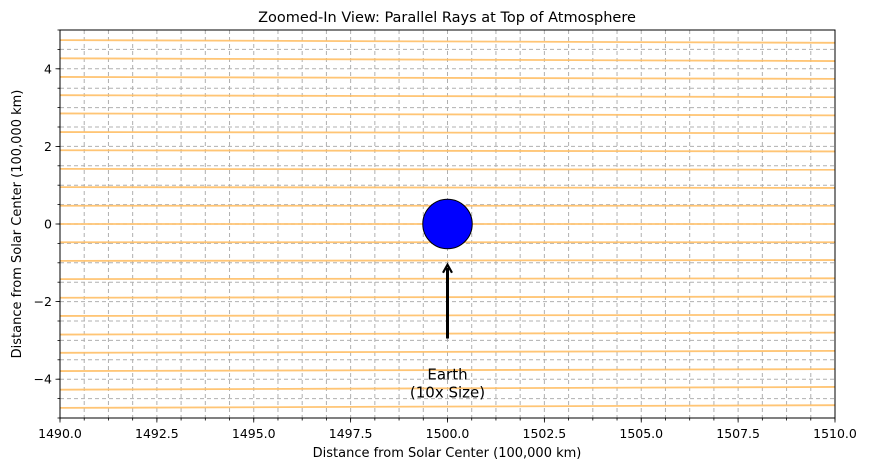 Image resolution: width=869 pixels, height=471 pixels. I want to click on y-tick-label: 4, so click(48, 68).